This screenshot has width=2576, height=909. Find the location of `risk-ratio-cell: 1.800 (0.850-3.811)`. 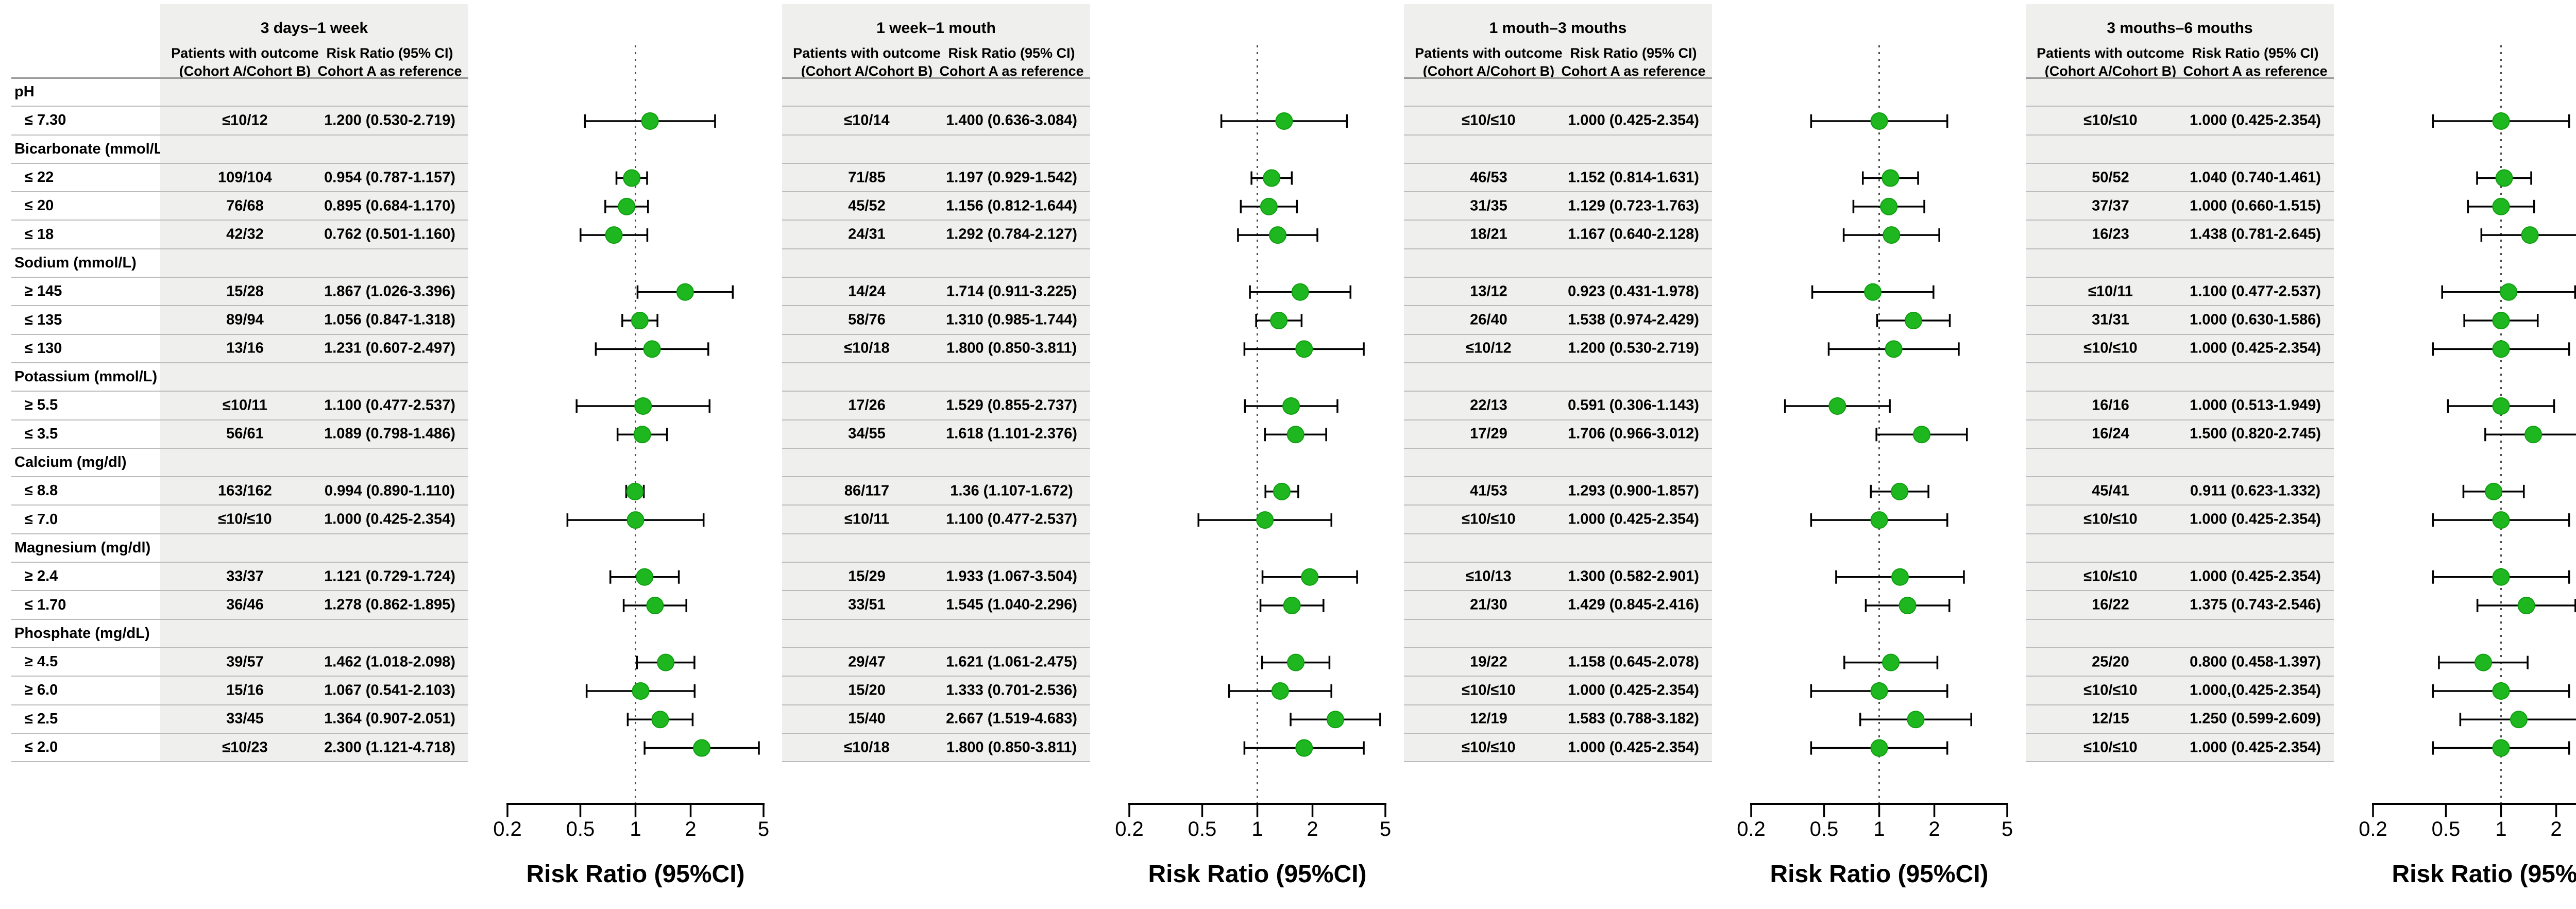

risk-ratio-cell: 1.800 (0.850-3.811) is located at coordinates (1011, 747).